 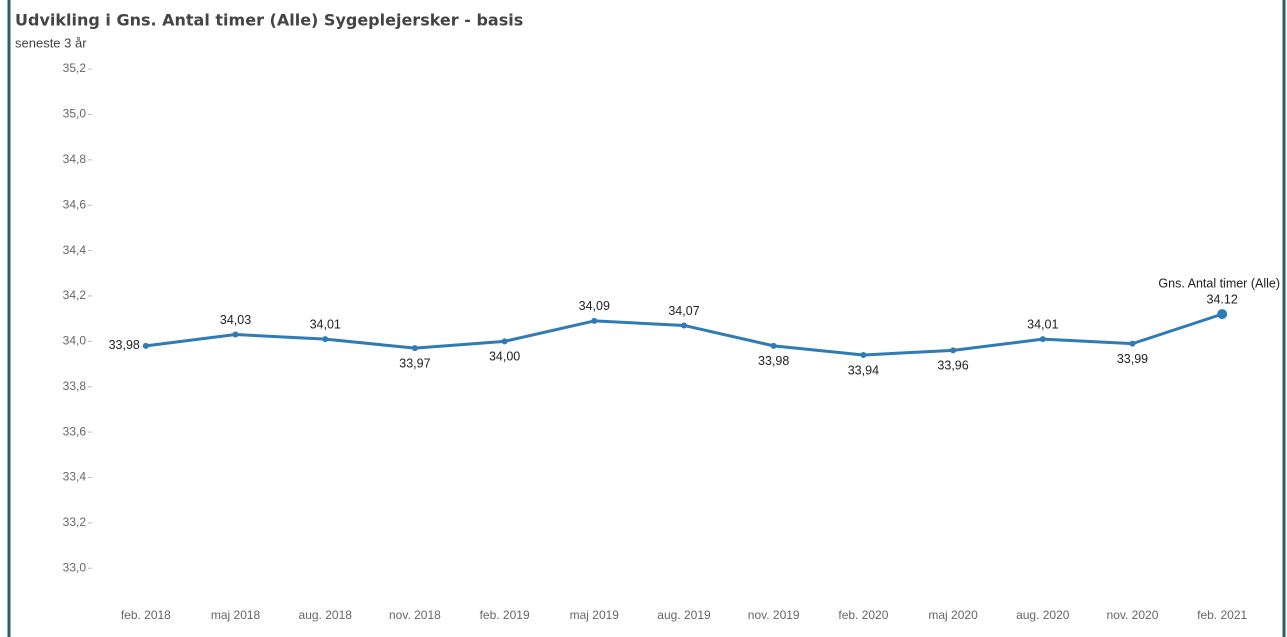 What do you see at coordinates (75, 295) in the screenshot?
I see `y-tick-label: 34,2` at bounding box center [75, 295].